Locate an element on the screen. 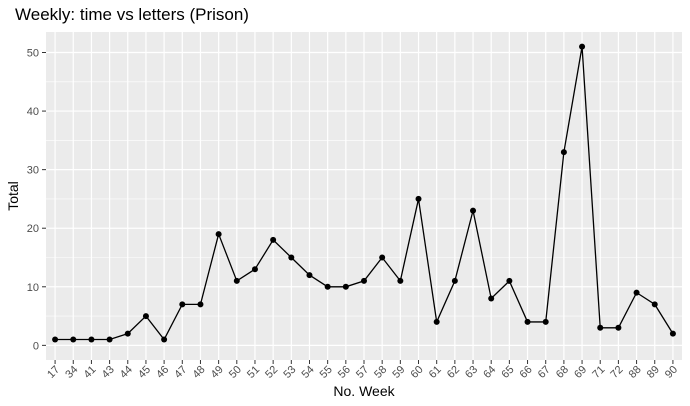 The height and width of the screenshot is (406, 690). y-tick-label: 0 is located at coordinates (36, 346).